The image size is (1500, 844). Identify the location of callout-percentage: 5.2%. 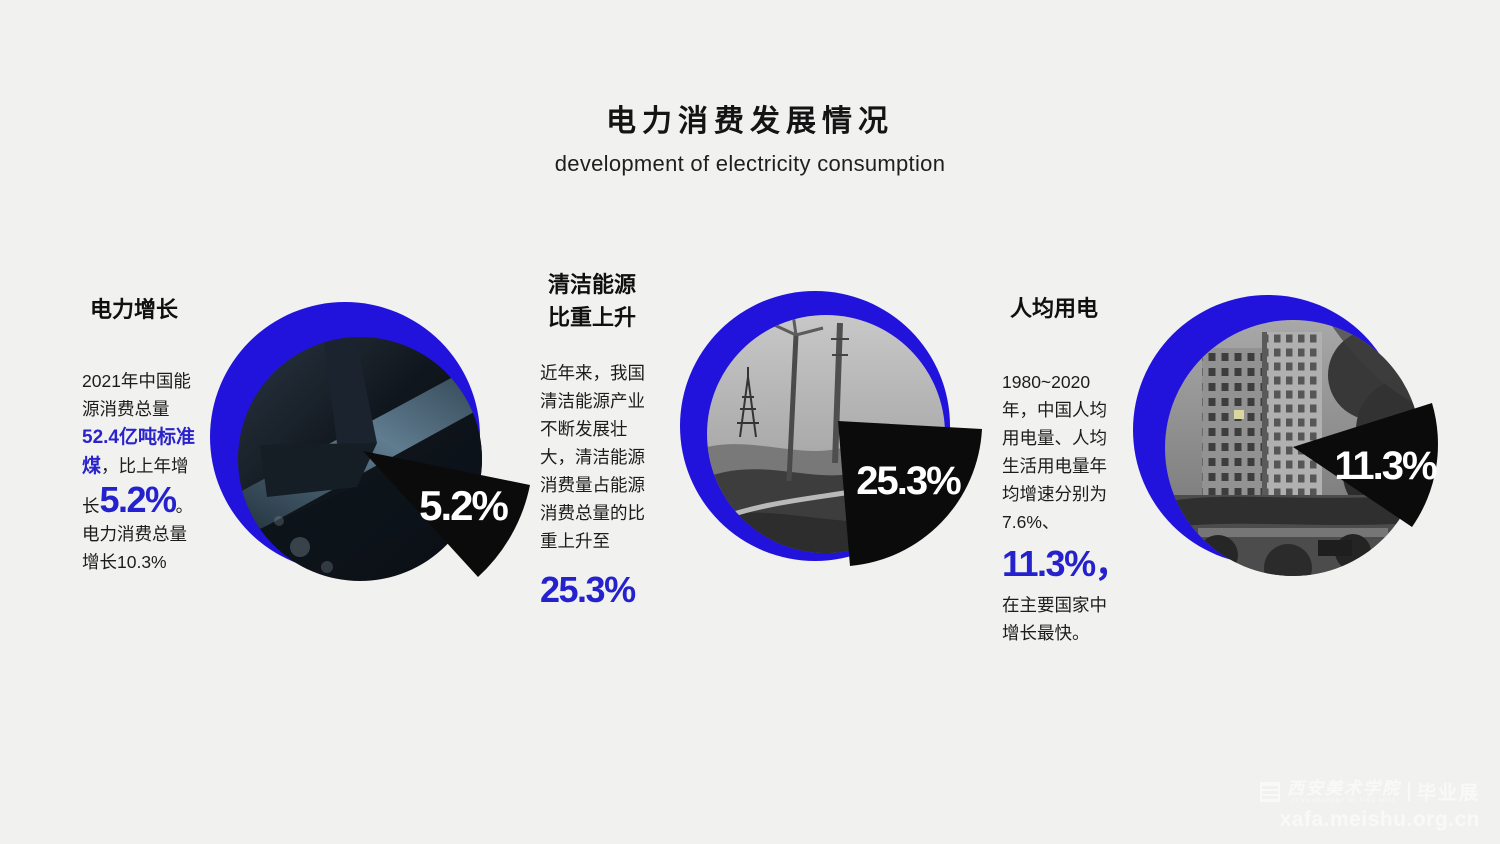
(463, 505).